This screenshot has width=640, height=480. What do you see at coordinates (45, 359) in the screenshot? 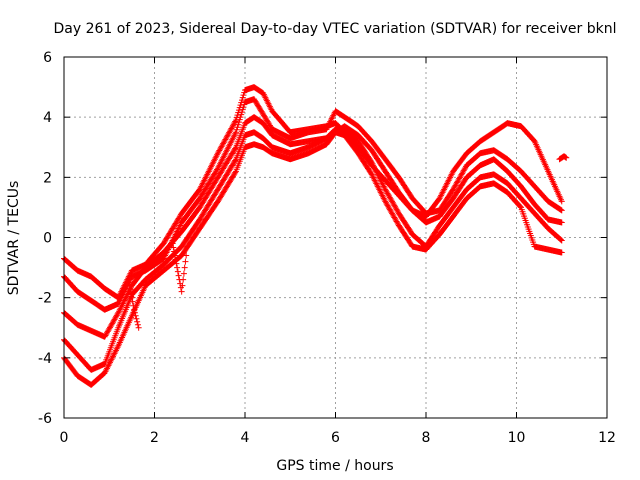
I see `y-tick-label: -4` at bounding box center [45, 359].